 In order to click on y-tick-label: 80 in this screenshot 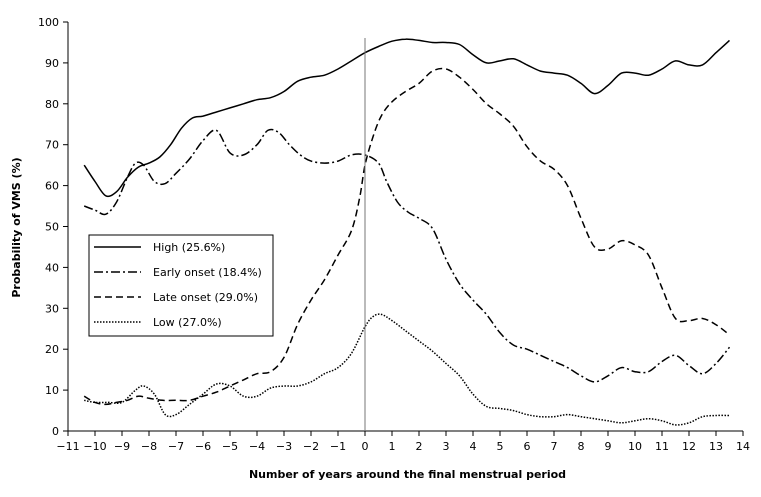, I will do `click(52, 104)`.